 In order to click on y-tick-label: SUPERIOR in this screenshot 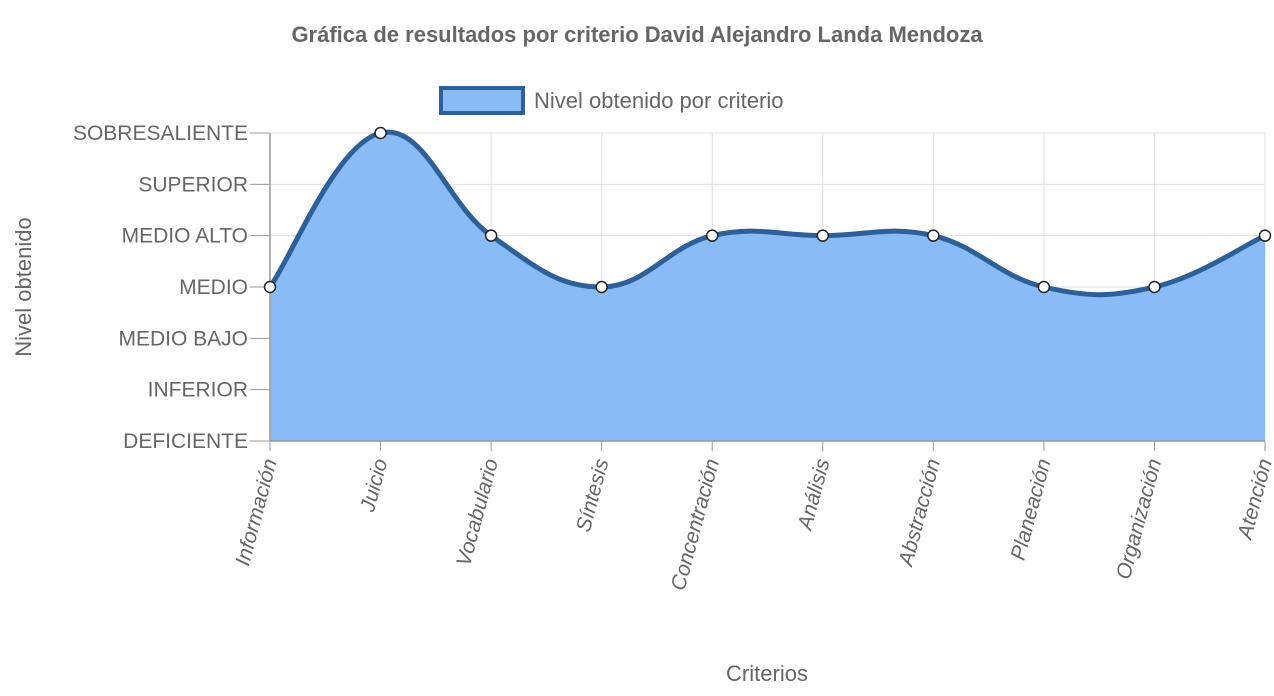, I will do `click(193, 184)`.